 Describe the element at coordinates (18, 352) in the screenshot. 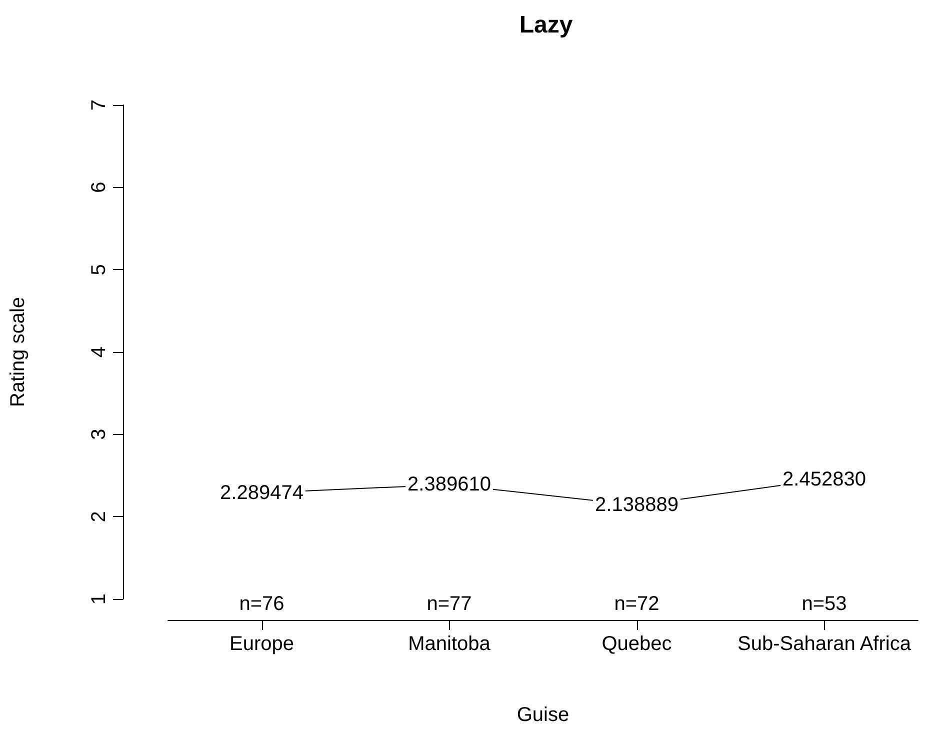

I see `y-axis-title: Rating scale` at that location.